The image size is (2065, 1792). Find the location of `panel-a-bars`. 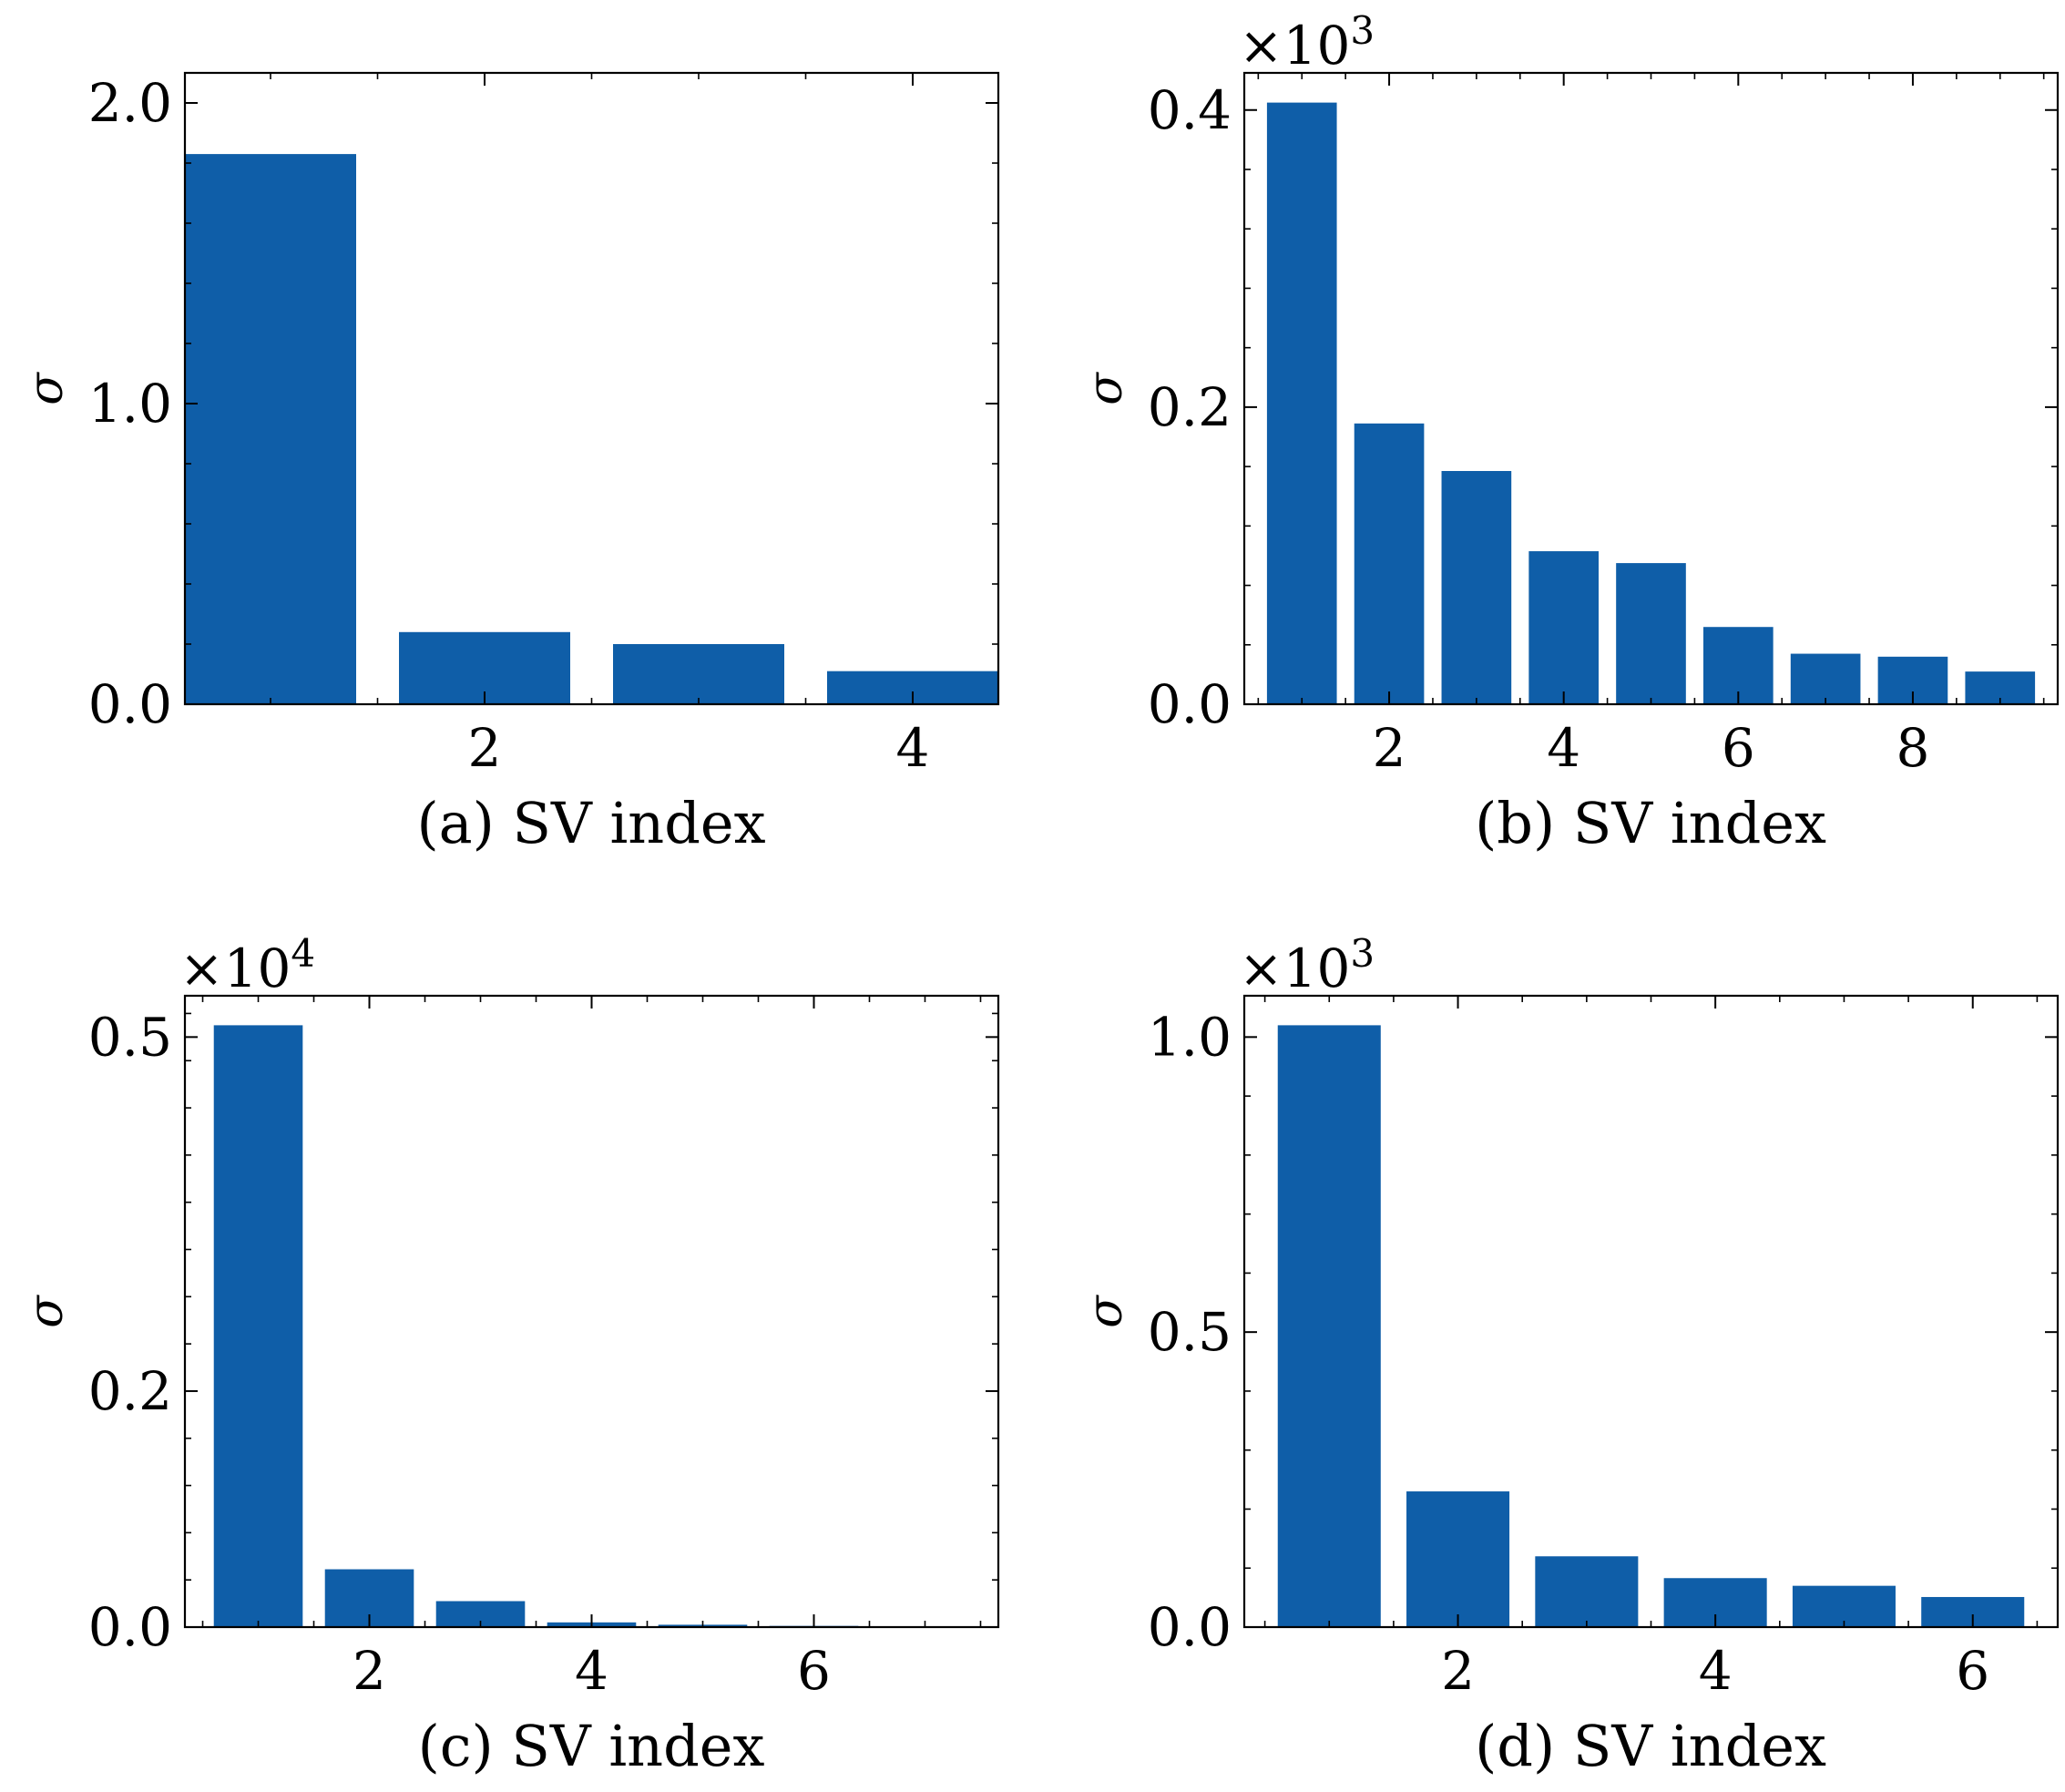

panel-a-bars is located at coordinates (592, 429).